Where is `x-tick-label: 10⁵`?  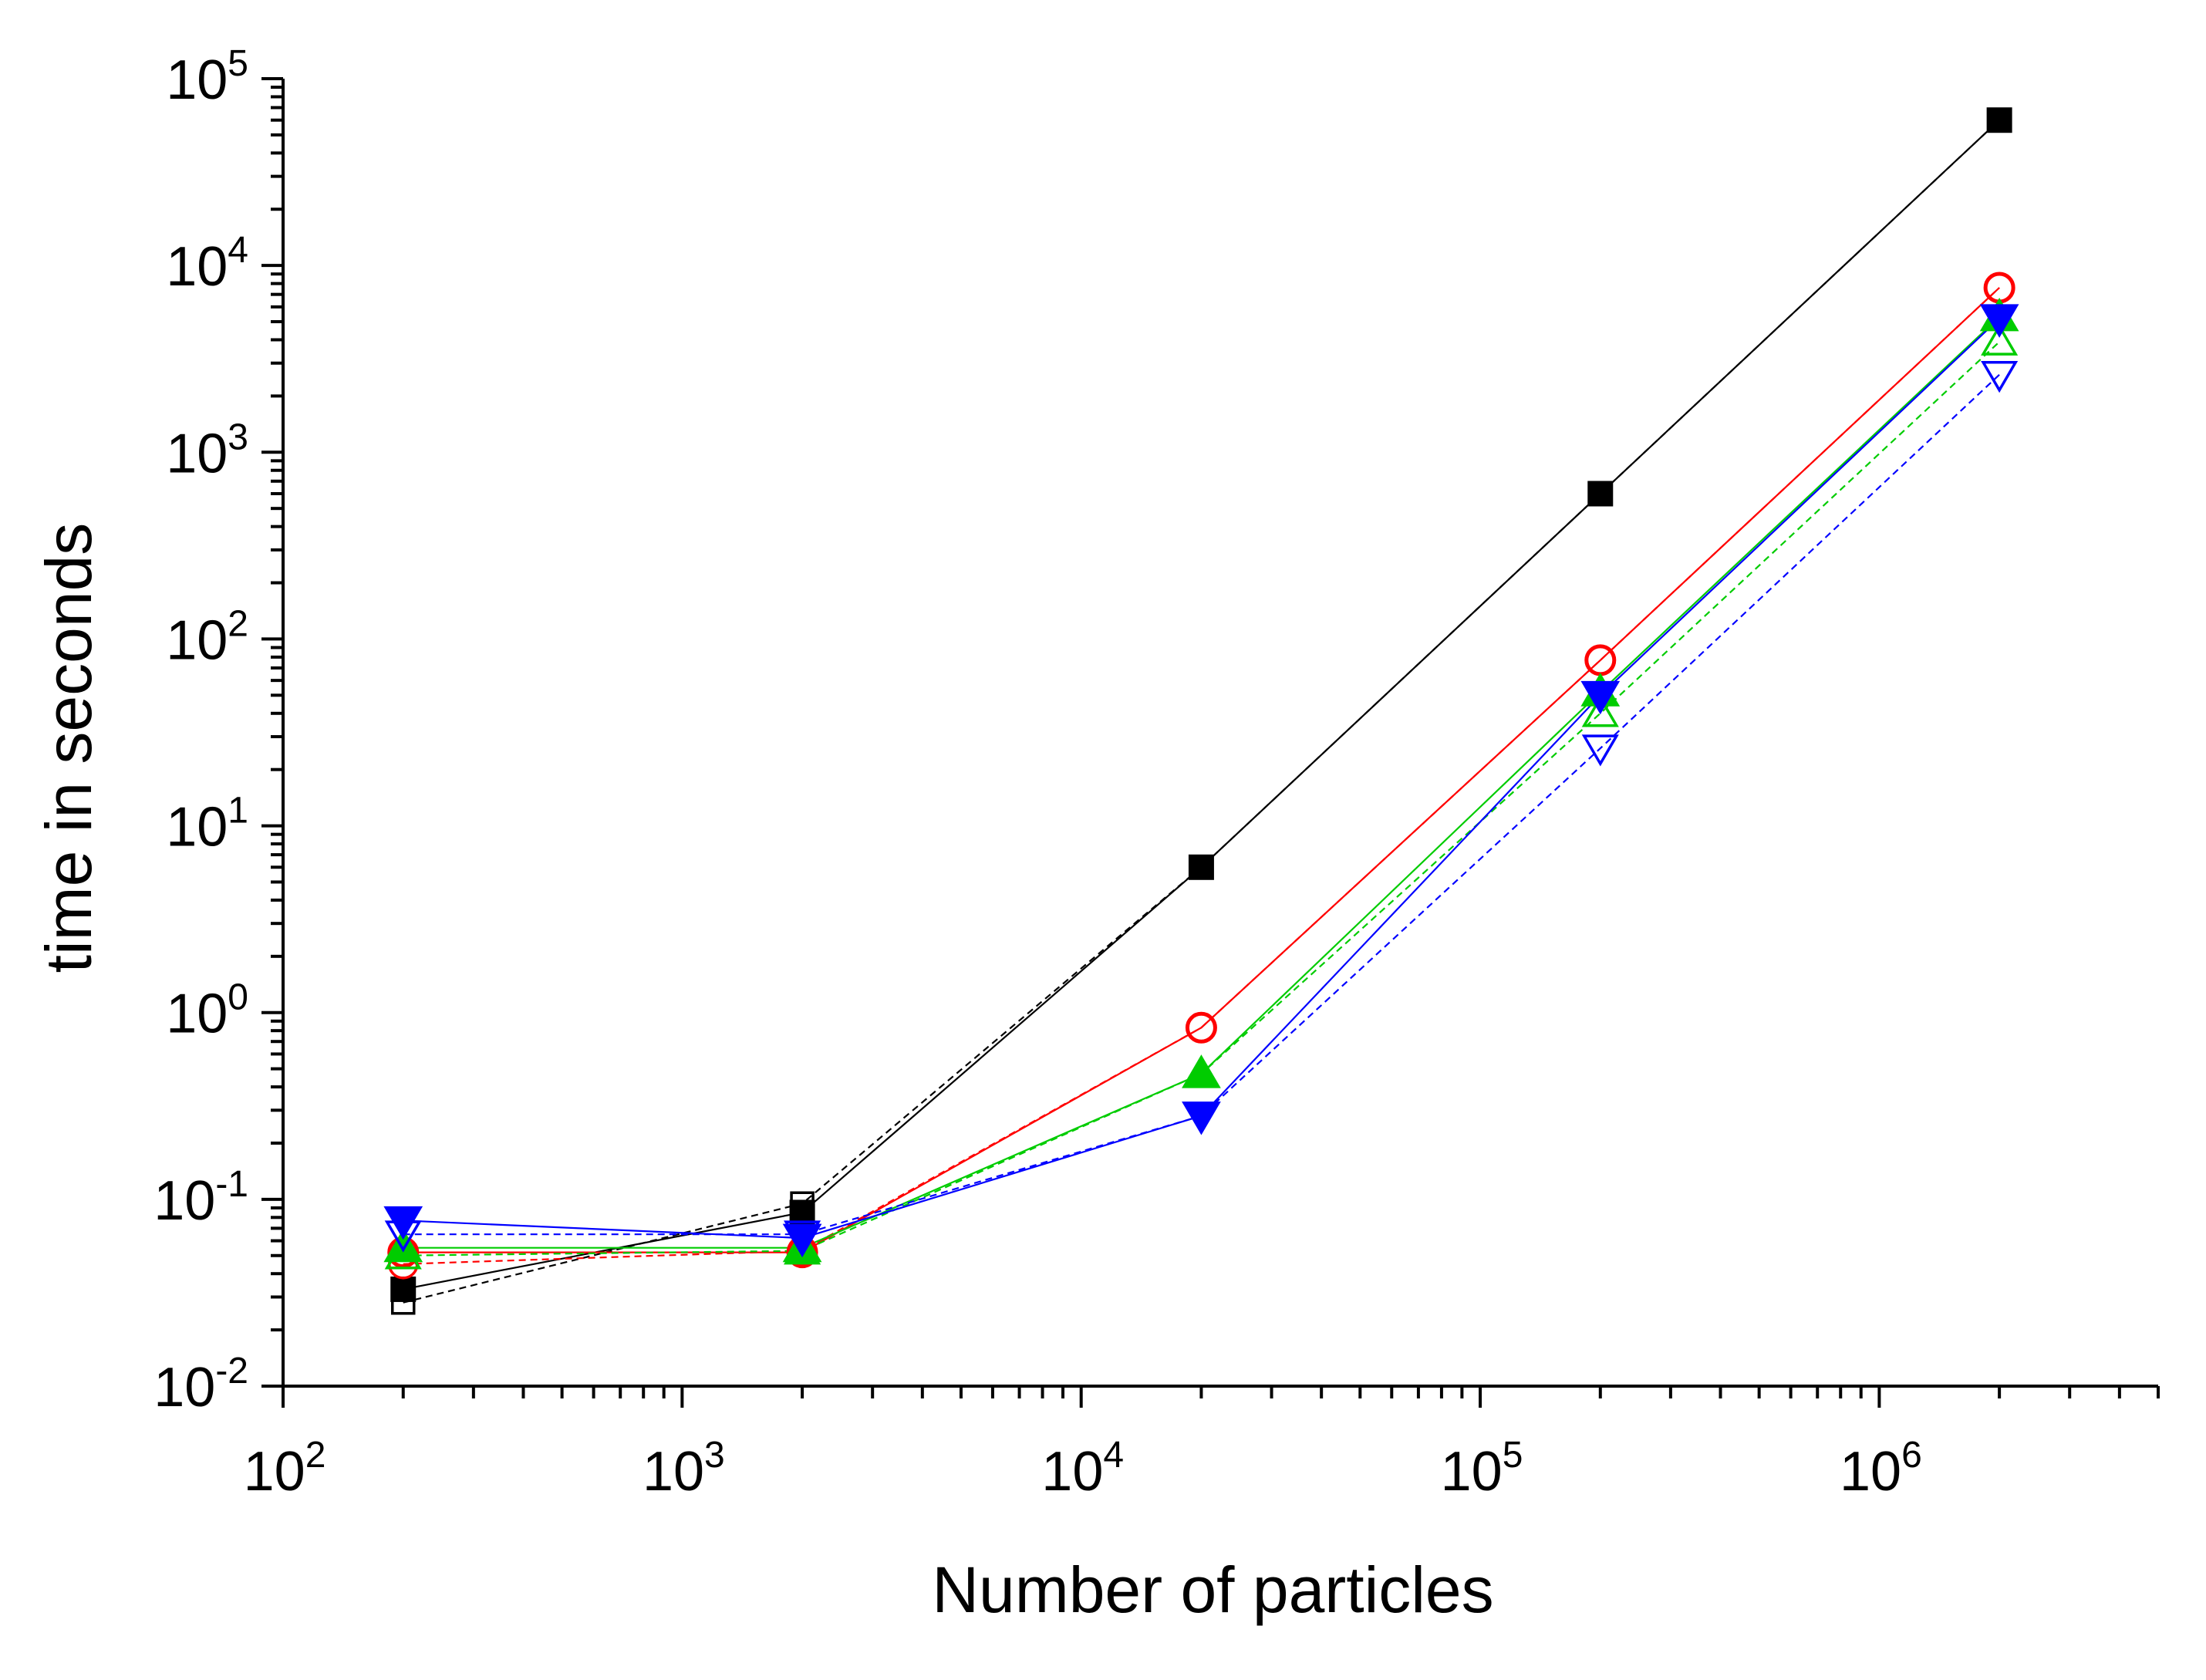 x-tick-label: 10⁵ is located at coordinates (1482, 1469).